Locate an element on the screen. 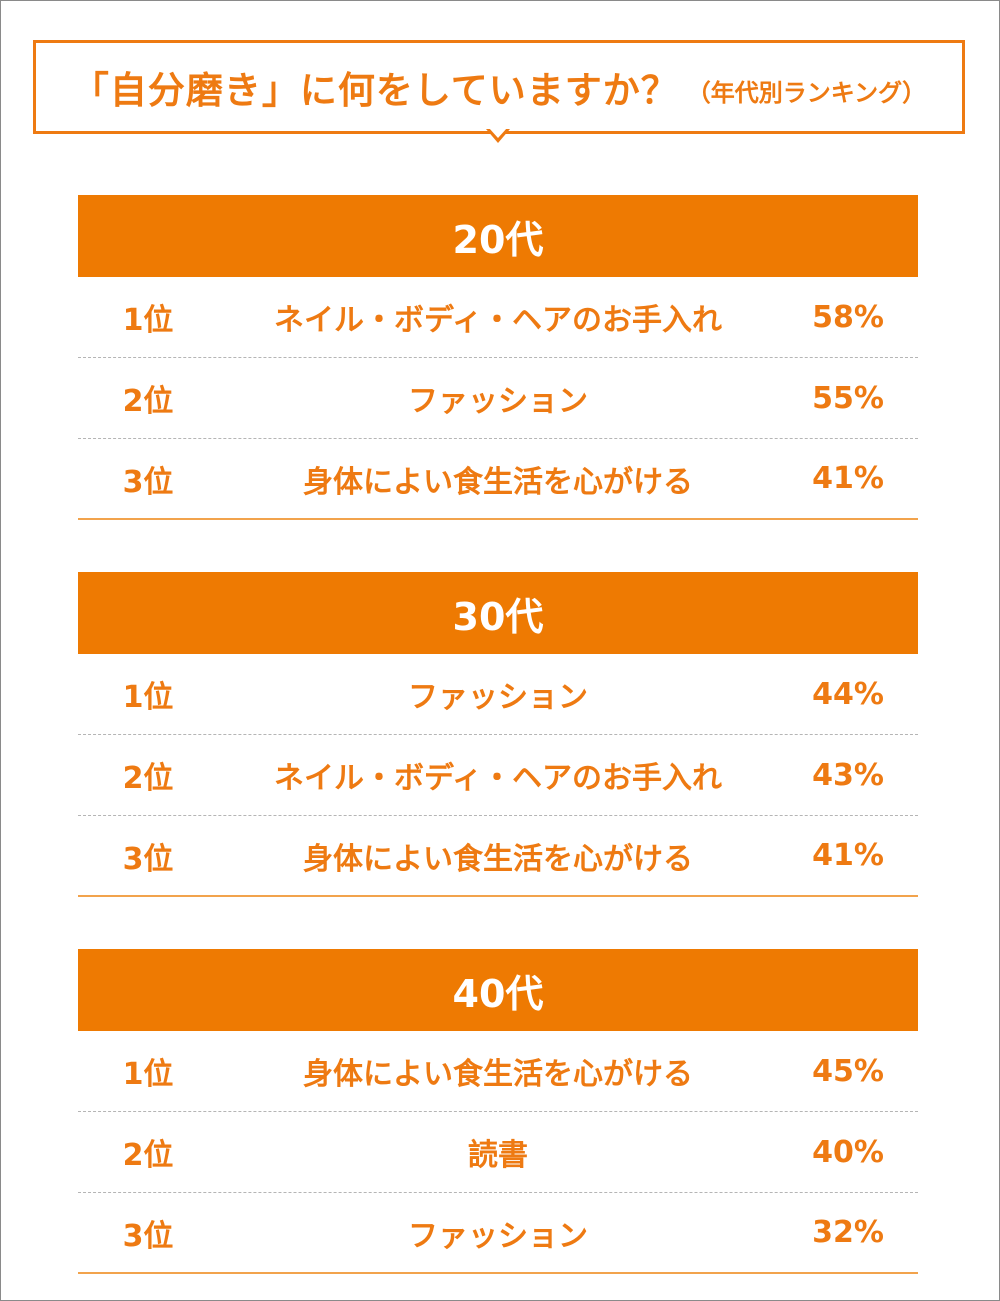 The height and width of the screenshot is (1301, 1000). page-title: 「自分磨き」に何をしていますか？ is located at coordinates (375, 90).